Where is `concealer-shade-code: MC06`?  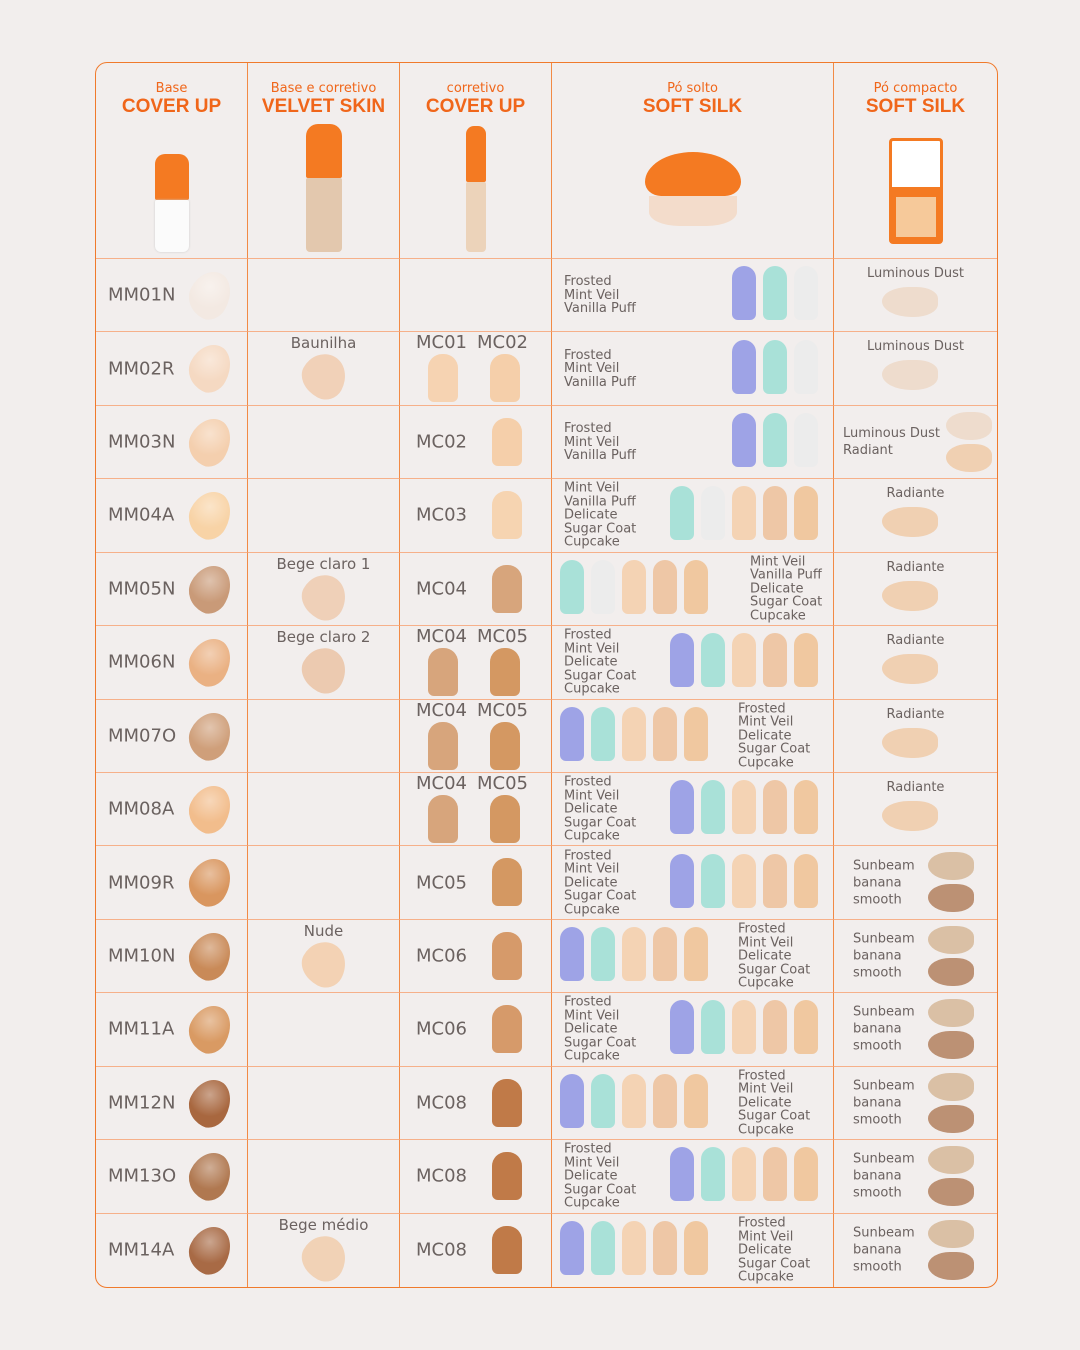
concealer-shade-code: MC06 is located at coordinates (442, 956).